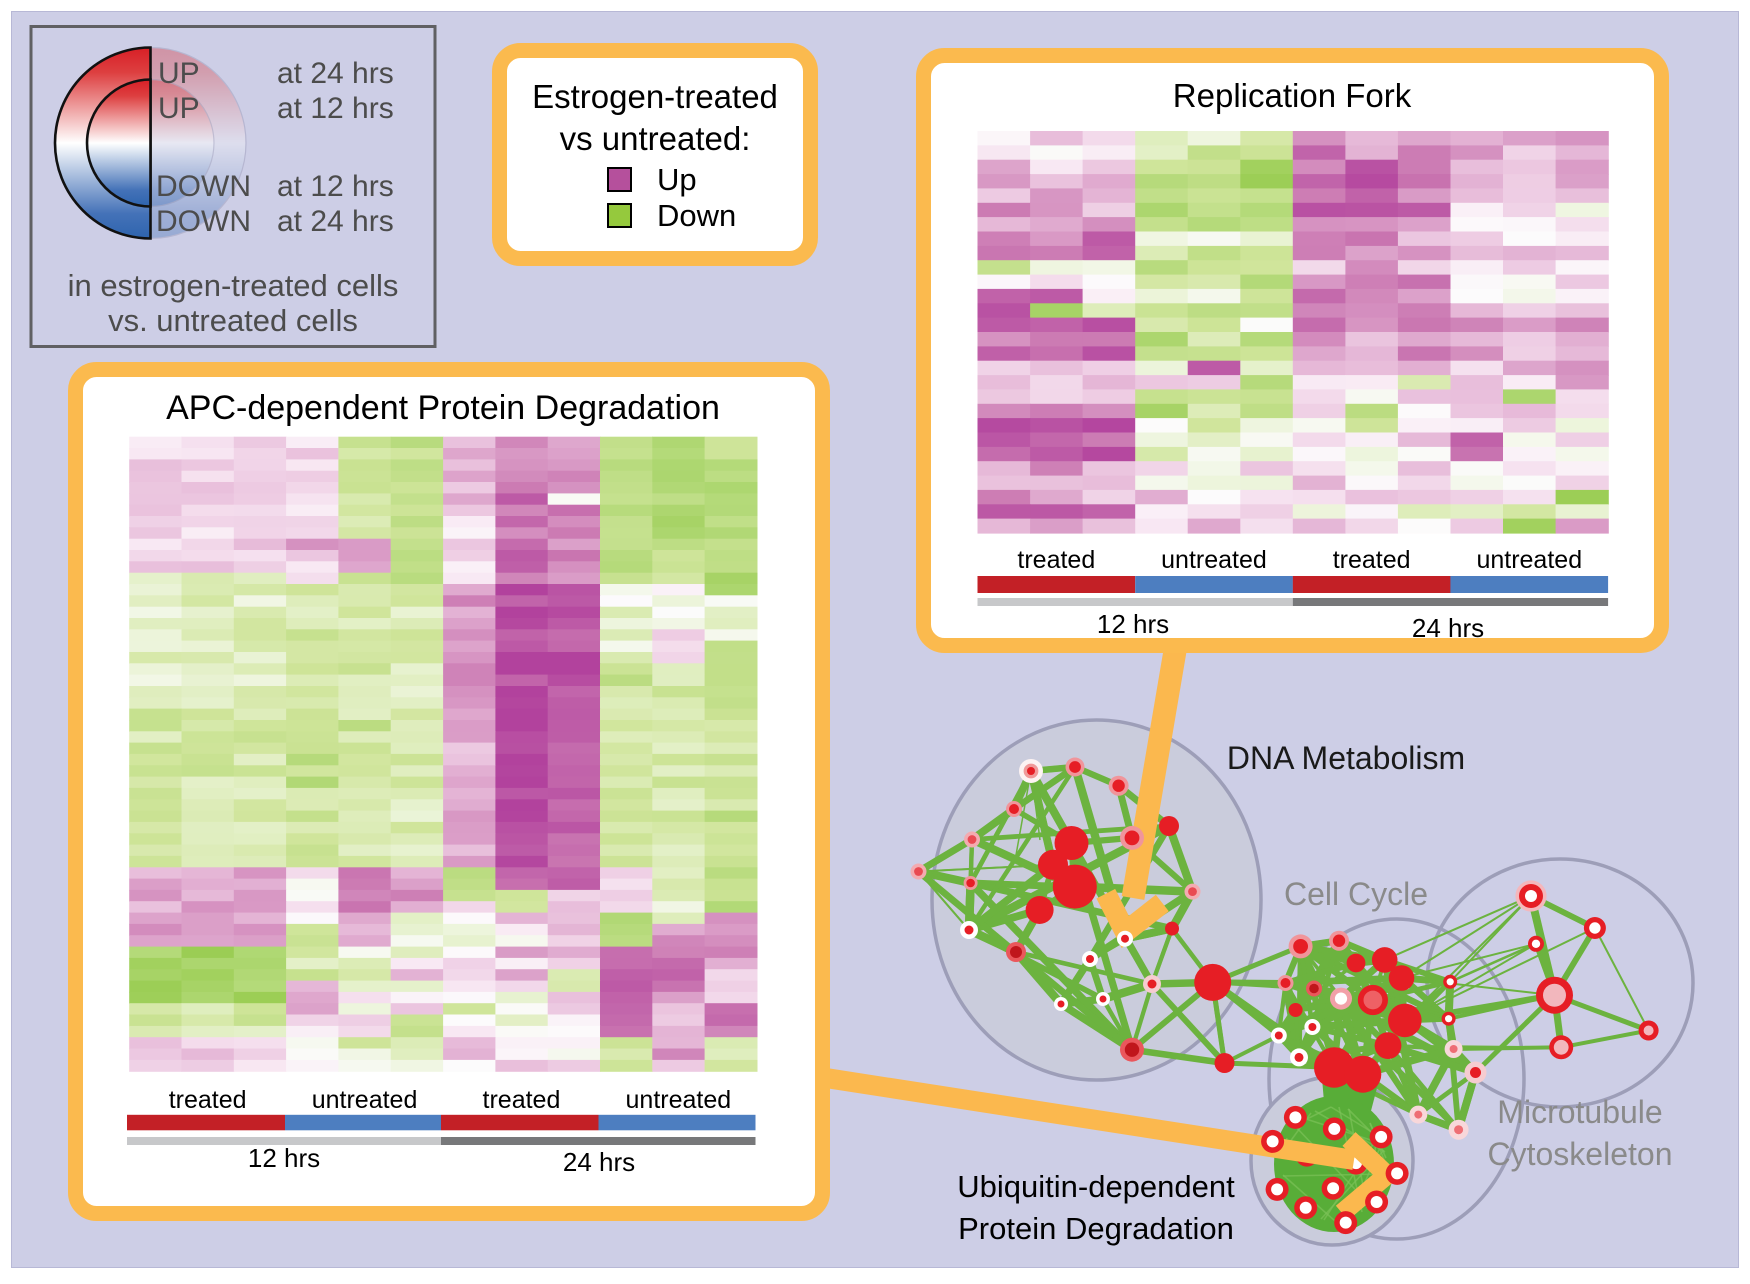 The image size is (1750, 1284). What do you see at coordinates (233, 285) in the screenshot?
I see `svg-text: in estrogen-treated cells` at bounding box center [233, 285].